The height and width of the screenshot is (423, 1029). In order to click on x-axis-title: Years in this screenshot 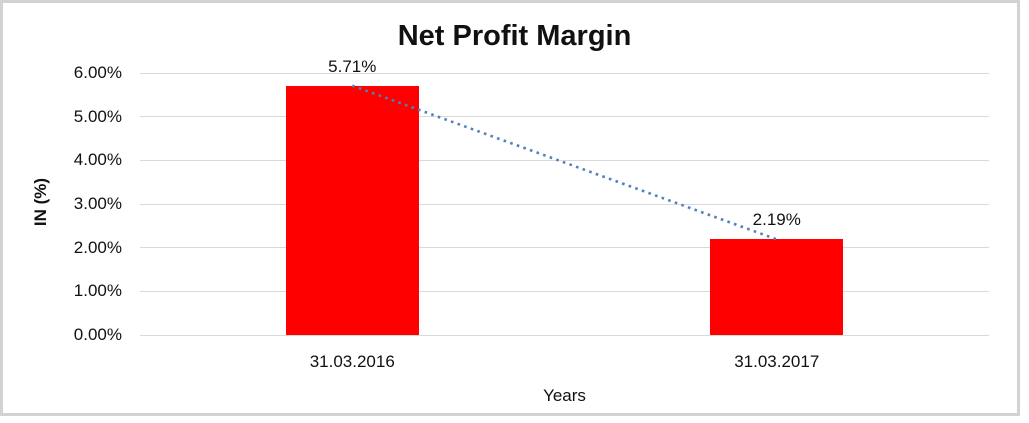, I will do `click(564, 395)`.